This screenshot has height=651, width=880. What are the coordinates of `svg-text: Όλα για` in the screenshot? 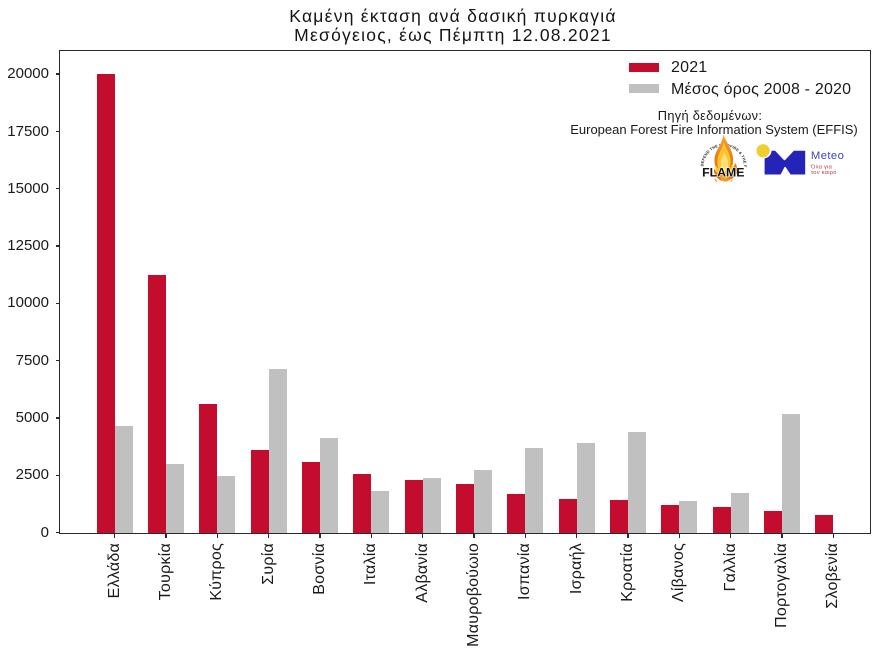 It's located at (821, 167).